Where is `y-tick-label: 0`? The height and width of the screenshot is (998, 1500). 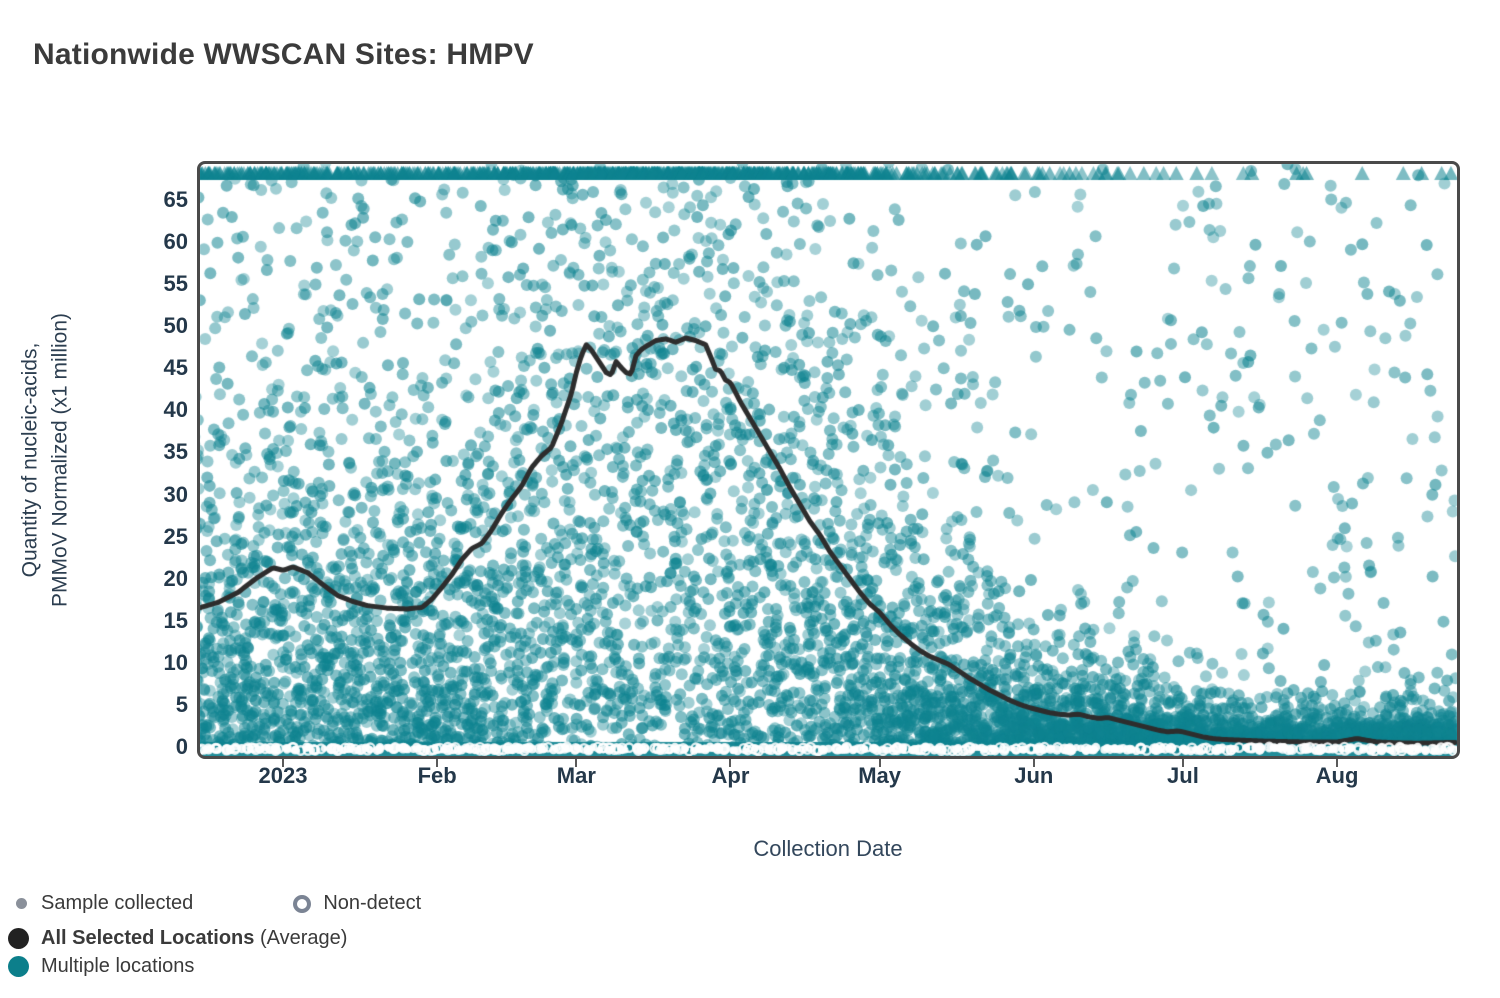 y-tick-label: 0 is located at coordinates (181, 746).